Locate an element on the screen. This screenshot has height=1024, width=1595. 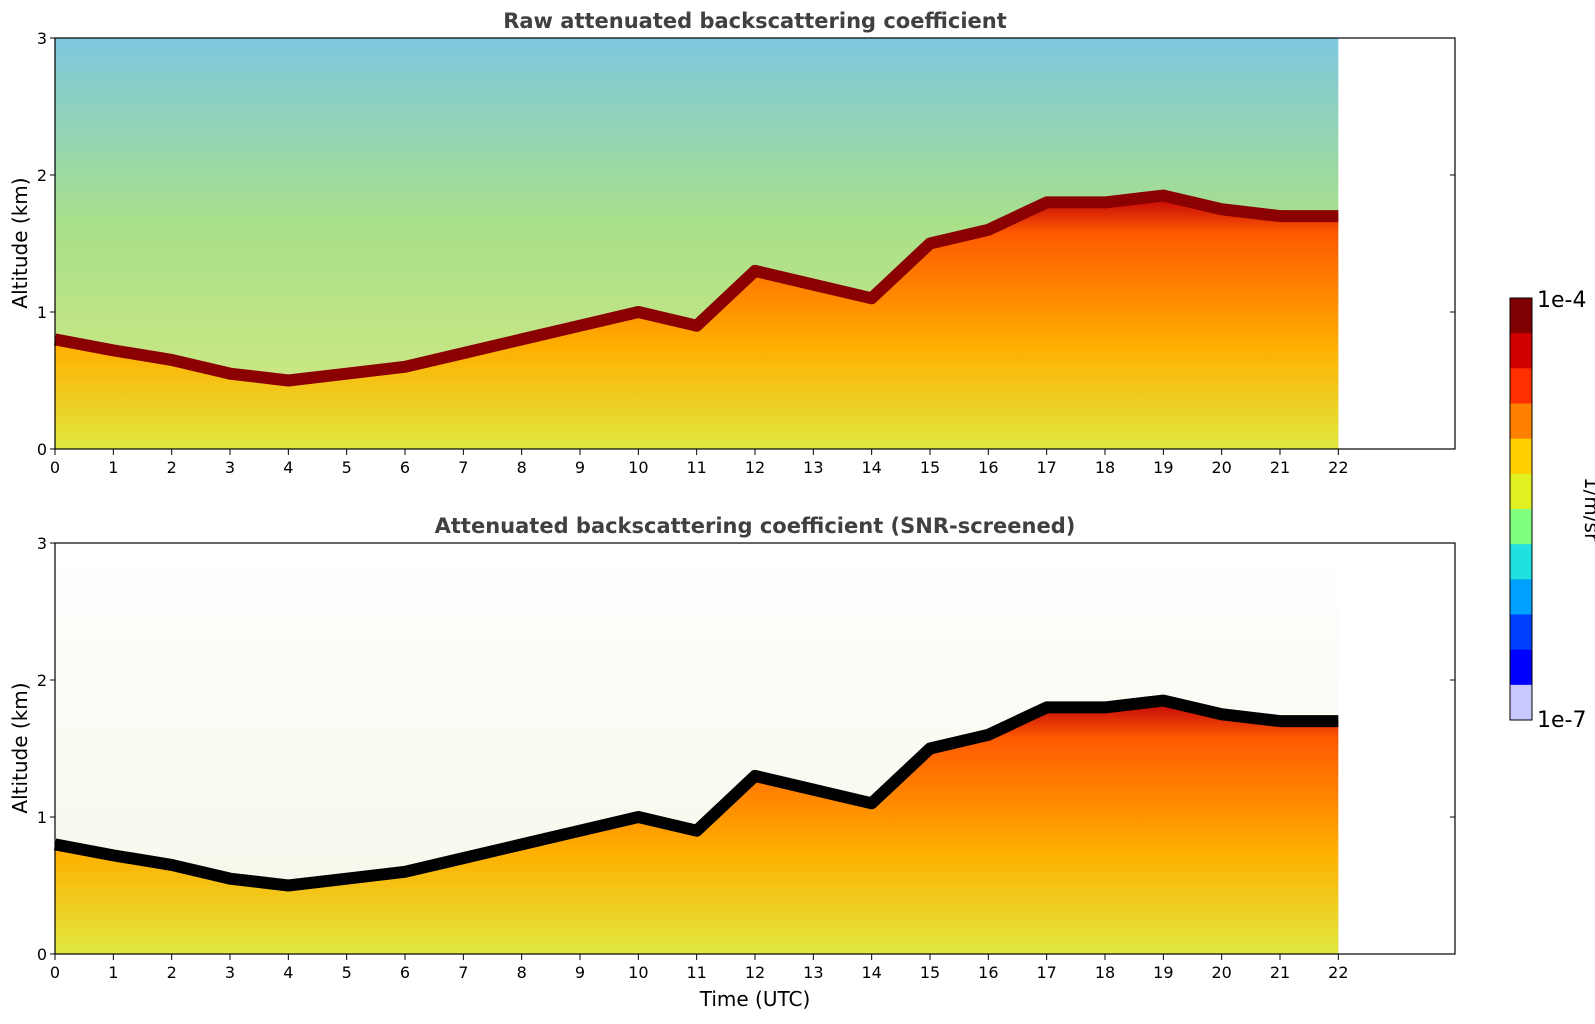
x-axis-label: Time (UTC) is located at coordinates (755, 999).